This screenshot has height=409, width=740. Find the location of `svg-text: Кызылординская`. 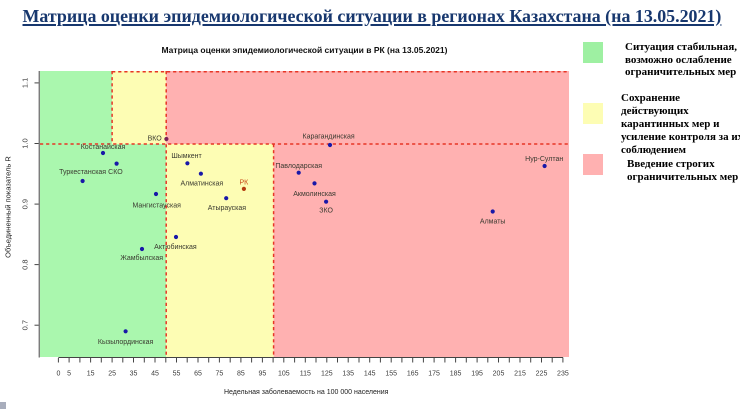

svg-text: Кызылординская is located at coordinates (126, 342).